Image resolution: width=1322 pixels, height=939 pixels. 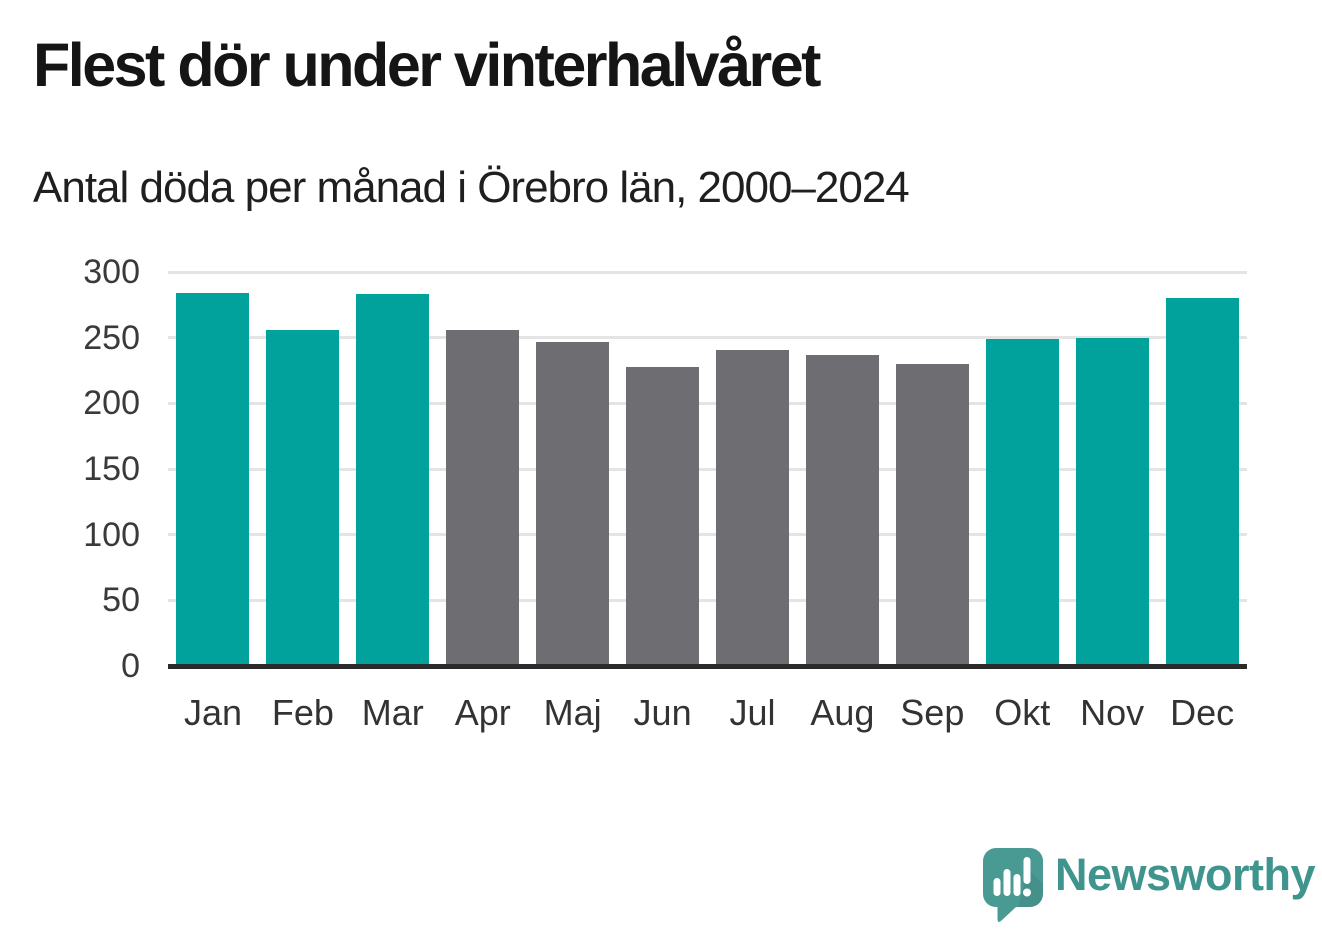 I want to click on y-tick-label-100: 100, so click(x=111, y=534).